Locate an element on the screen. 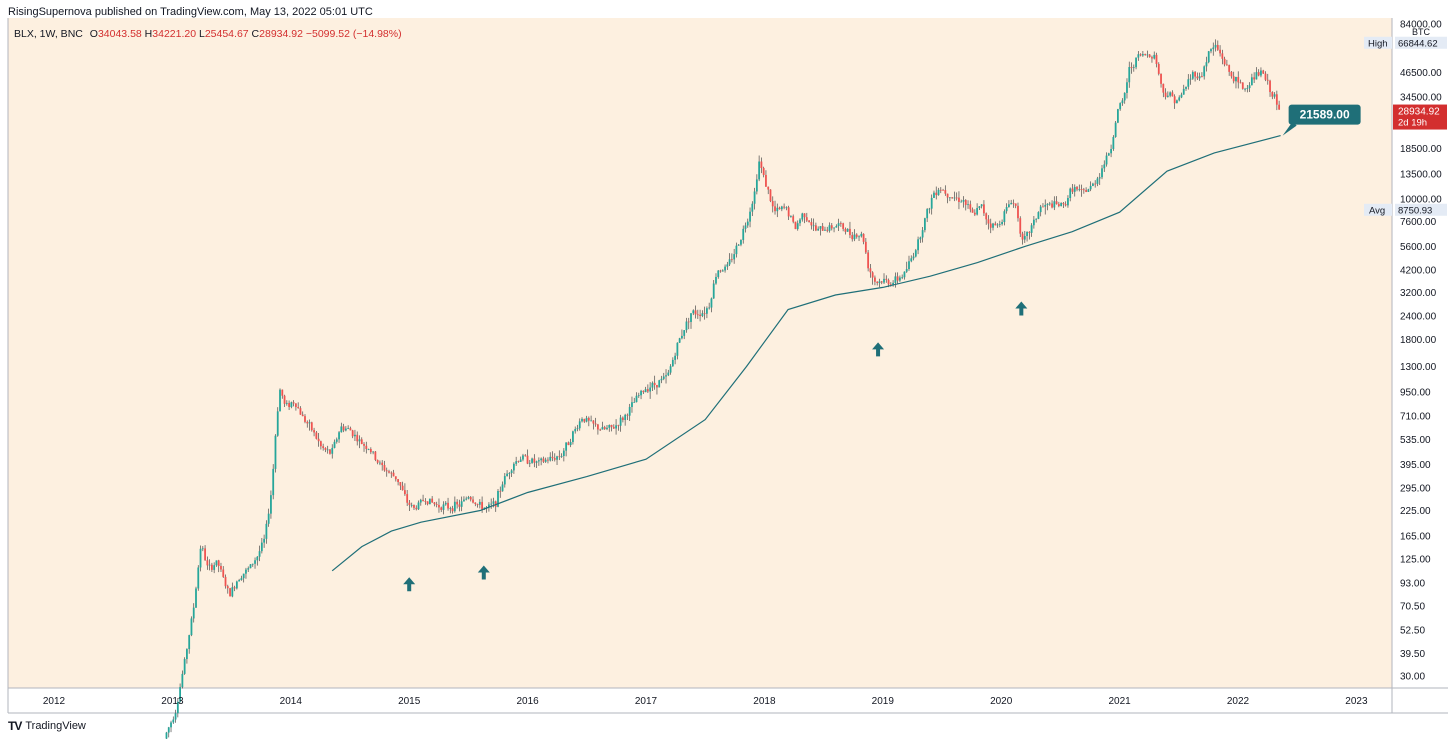 This screenshot has height=739, width=1456. price-tick-label: 1800.00 is located at coordinates (1418, 340).